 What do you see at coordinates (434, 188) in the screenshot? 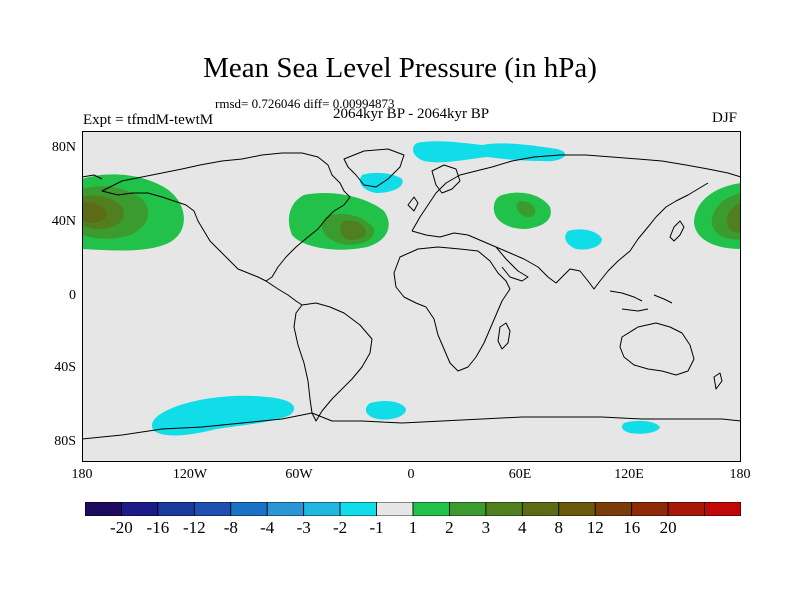
I see `europe-islands-coast` at bounding box center [434, 188].